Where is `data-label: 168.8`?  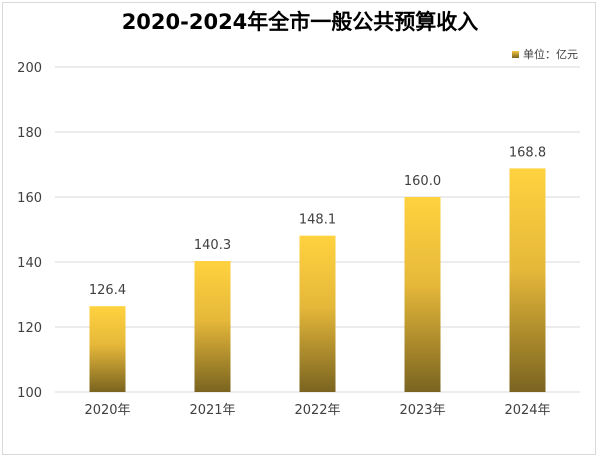
data-label: 168.8 is located at coordinates (527, 152).